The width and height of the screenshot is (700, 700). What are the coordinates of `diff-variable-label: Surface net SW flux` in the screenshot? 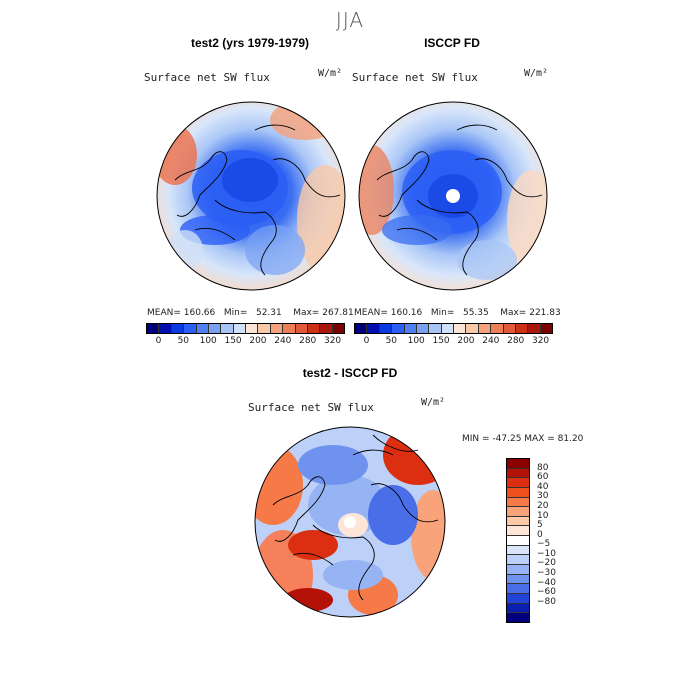 It's located at (311, 407).